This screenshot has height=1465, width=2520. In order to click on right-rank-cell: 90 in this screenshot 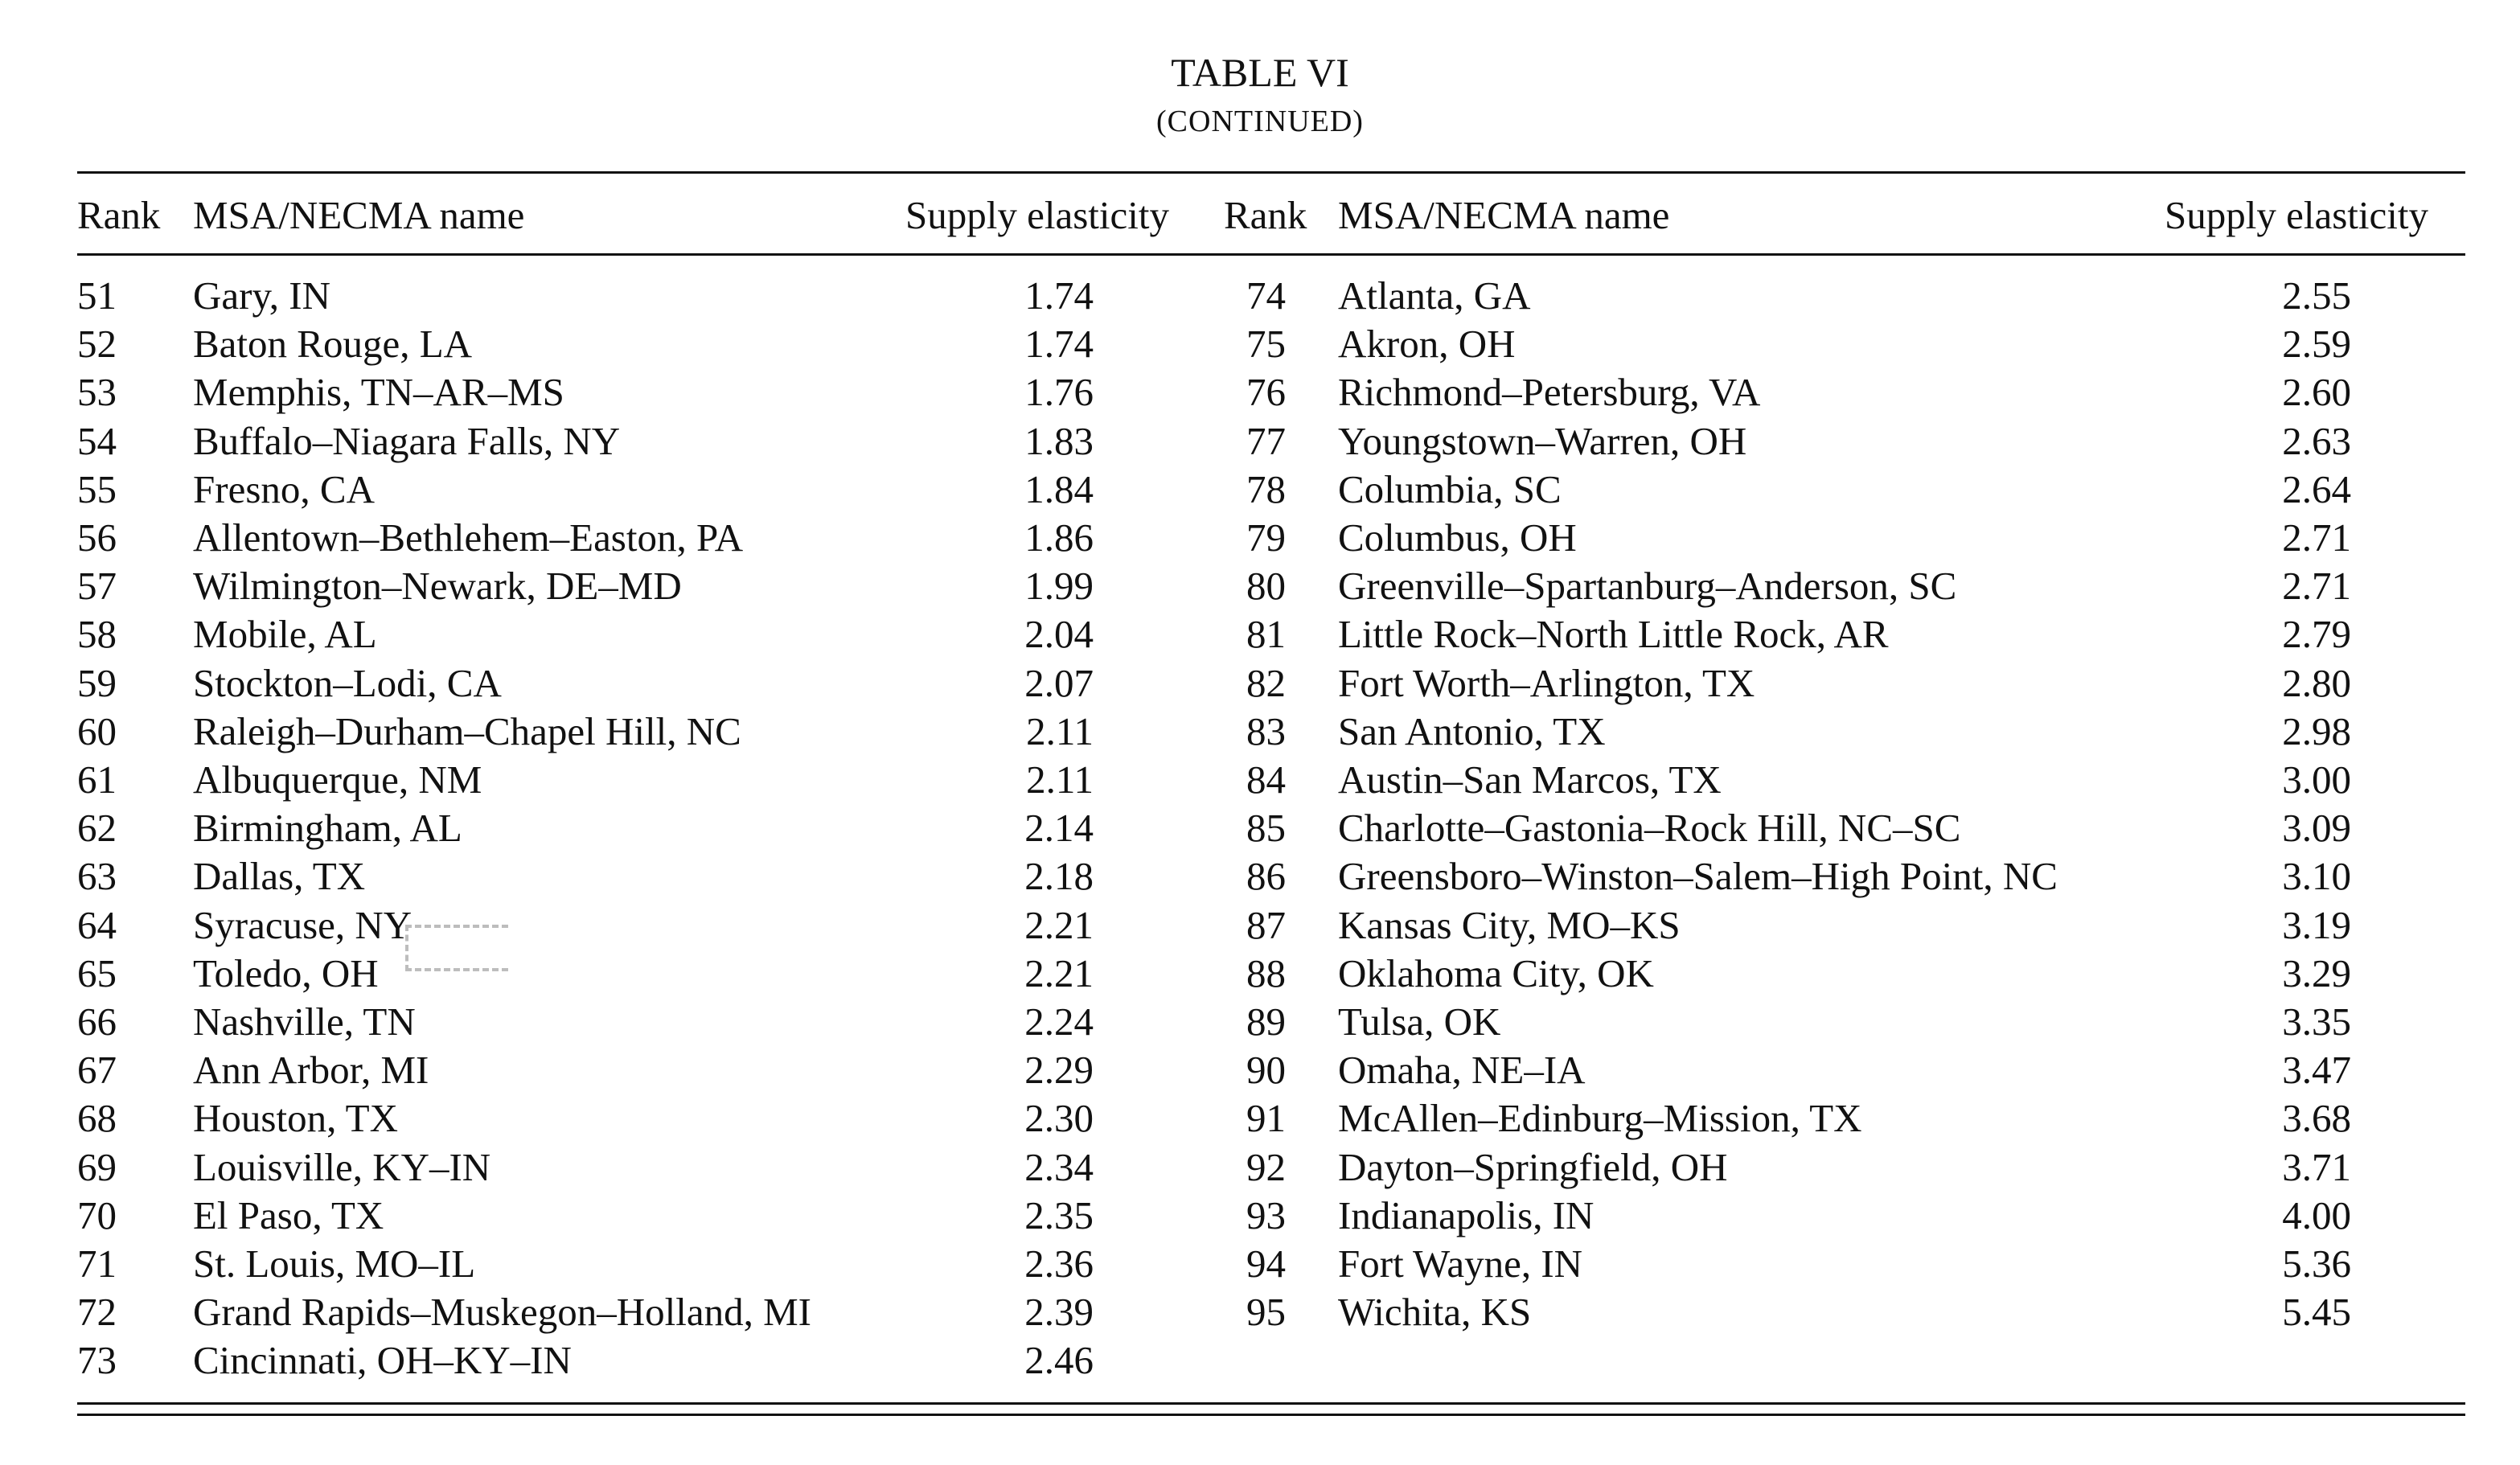, I will do `click(1266, 1070)`.